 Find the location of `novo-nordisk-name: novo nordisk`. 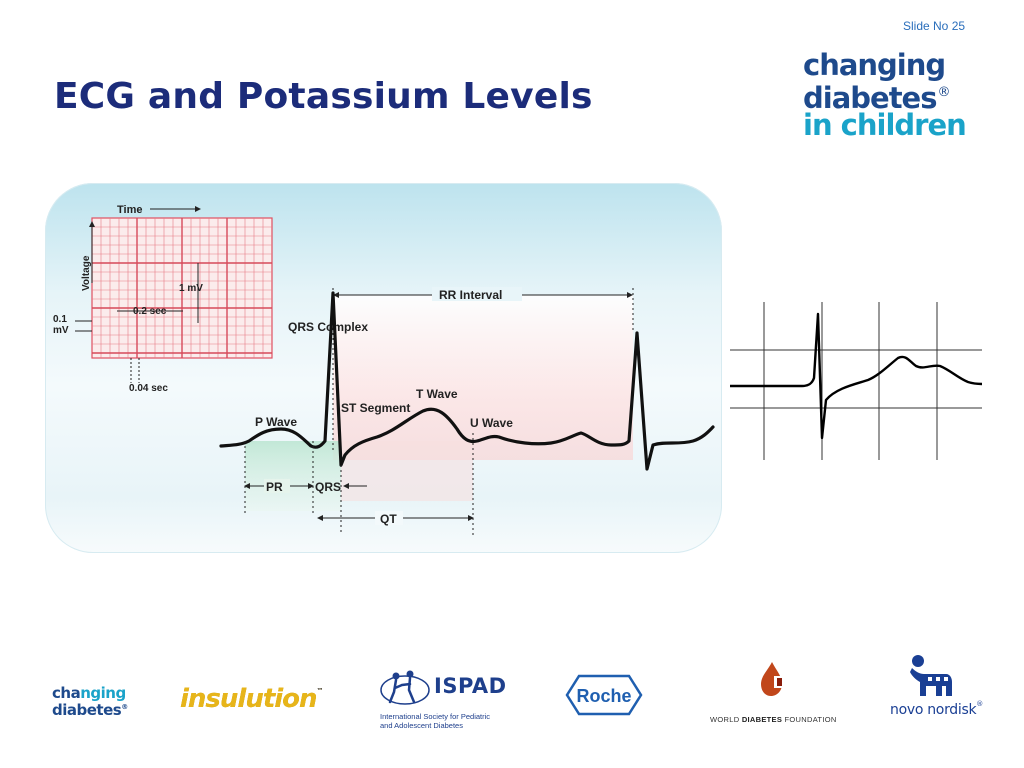

novo-nordisk-name: novo nordisk is located at coordinates (933, 710).